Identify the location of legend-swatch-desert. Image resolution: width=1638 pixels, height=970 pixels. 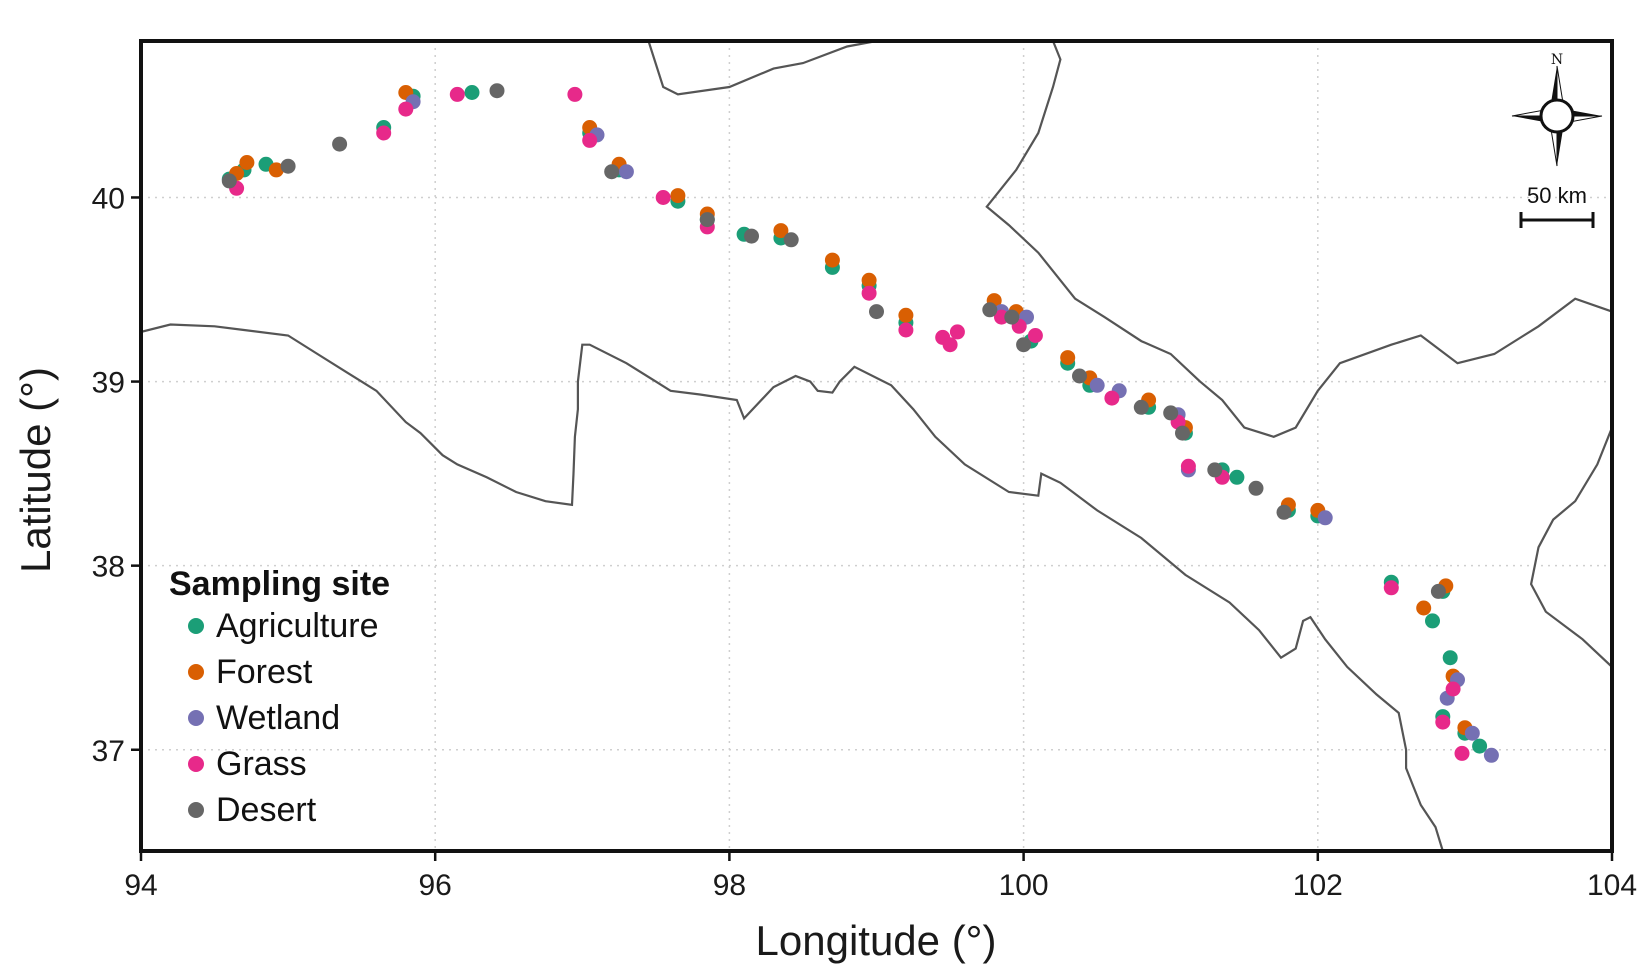
(196, 810).